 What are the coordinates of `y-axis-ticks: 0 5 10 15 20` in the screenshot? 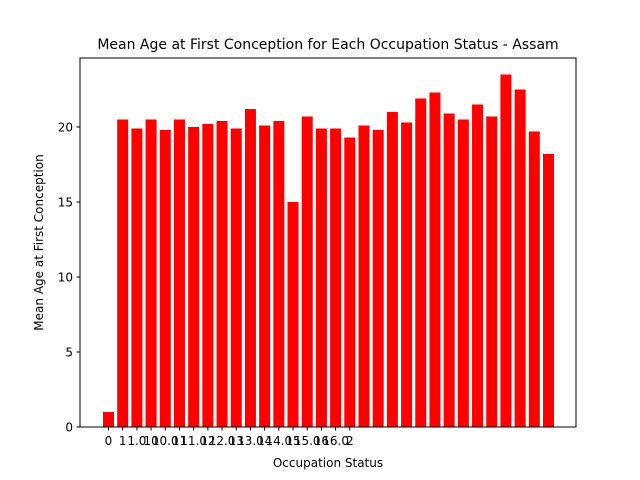 It's located at (69, 278).